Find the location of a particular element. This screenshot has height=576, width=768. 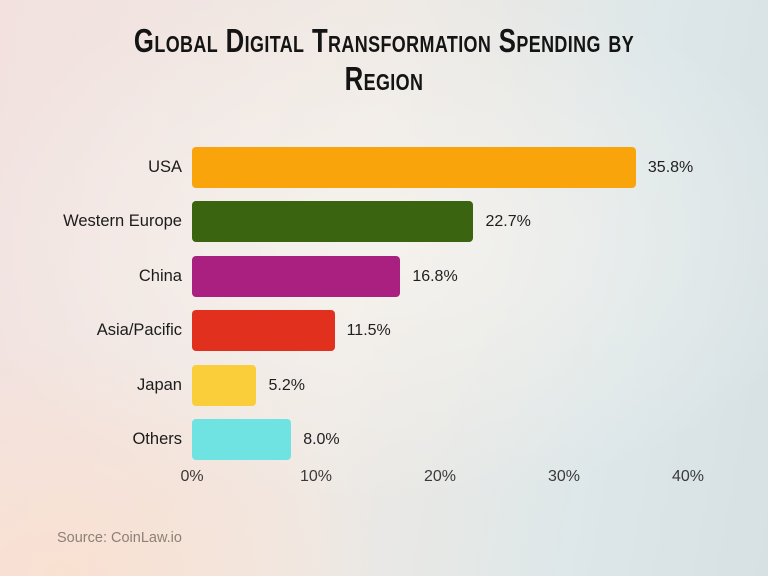

bar-row: Japan 5.2% is located at coordinates (384, 385).